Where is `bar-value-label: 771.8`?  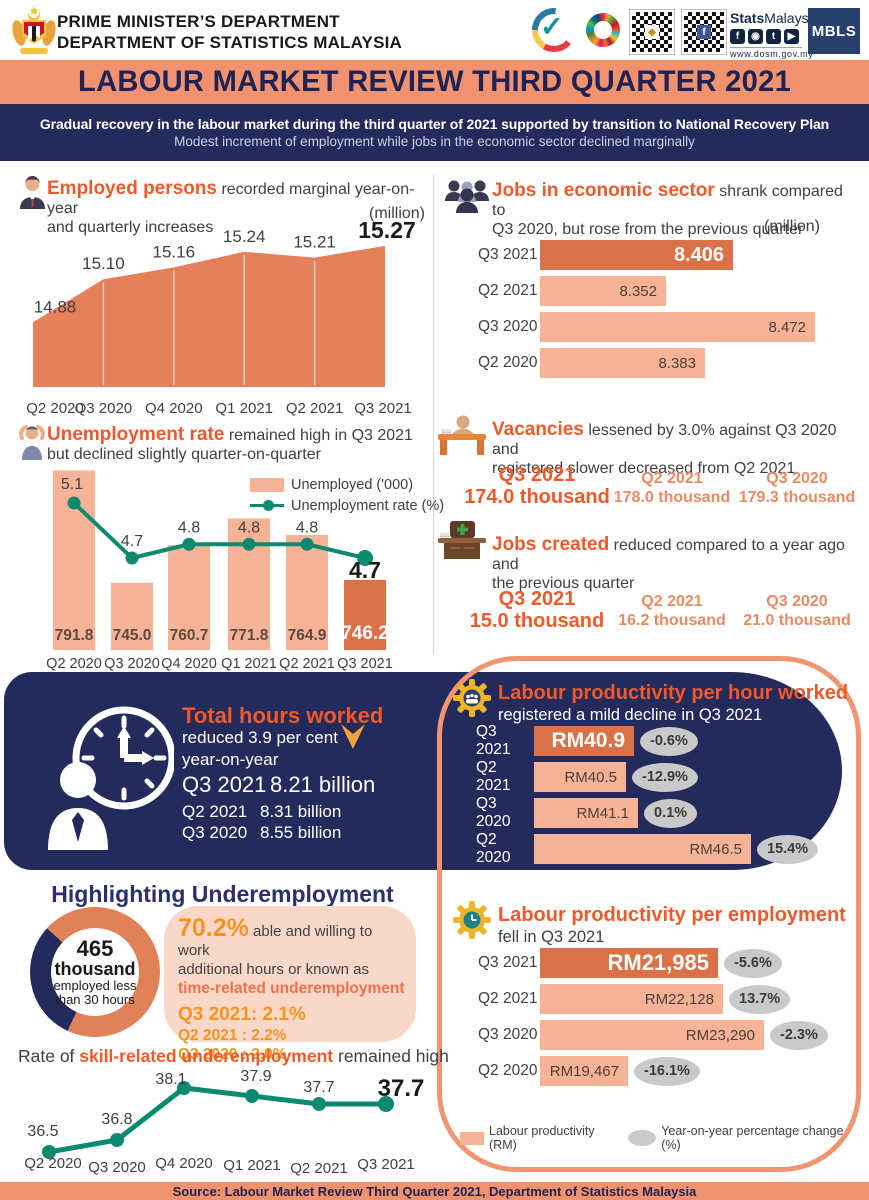 bar-value-label: 771.8 is located at coordinates (249, 635).